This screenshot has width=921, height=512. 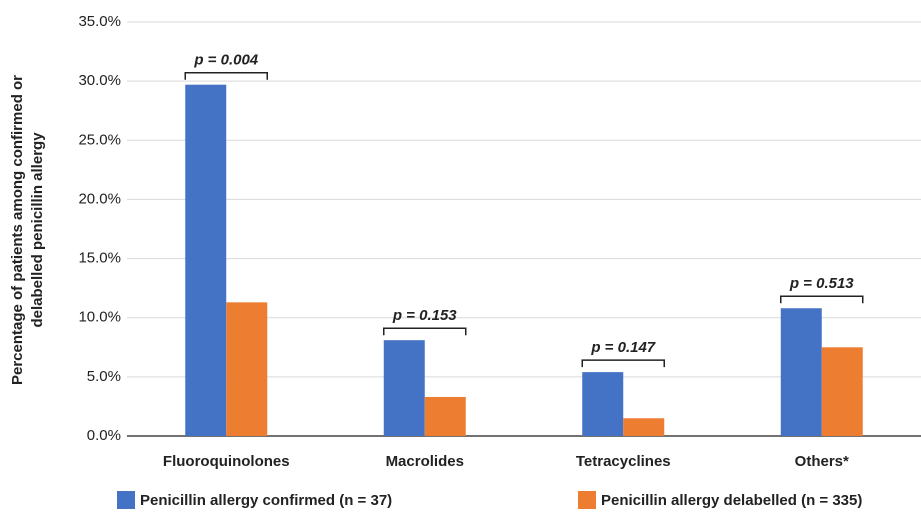 What do you see at coordinates (104, 435) in the screenshot?
I see `y-tick-label: 0.0%` at bounding box center [104, 435].